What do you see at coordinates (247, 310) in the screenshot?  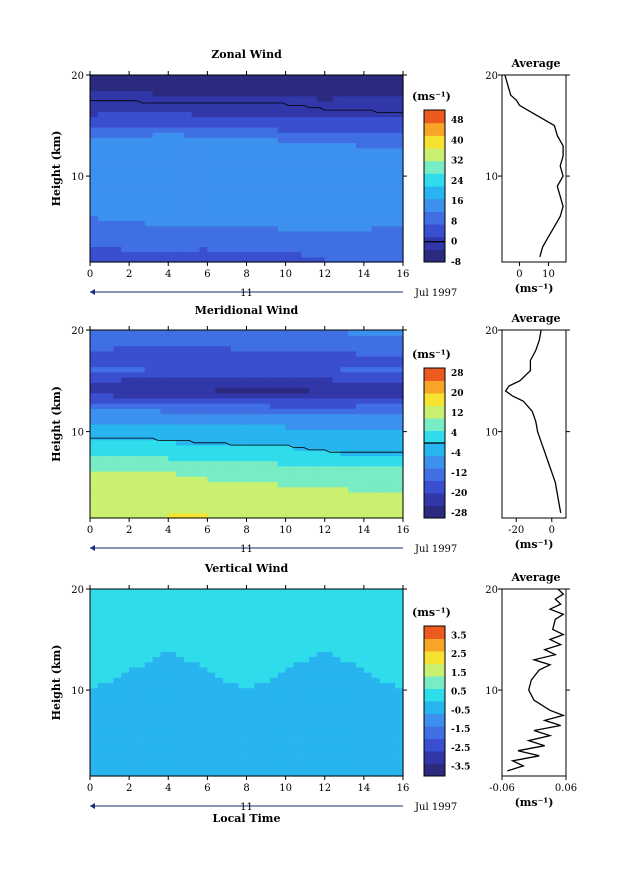 I see `panel-title: Meridional Wind` at bounding box center [247, 310].